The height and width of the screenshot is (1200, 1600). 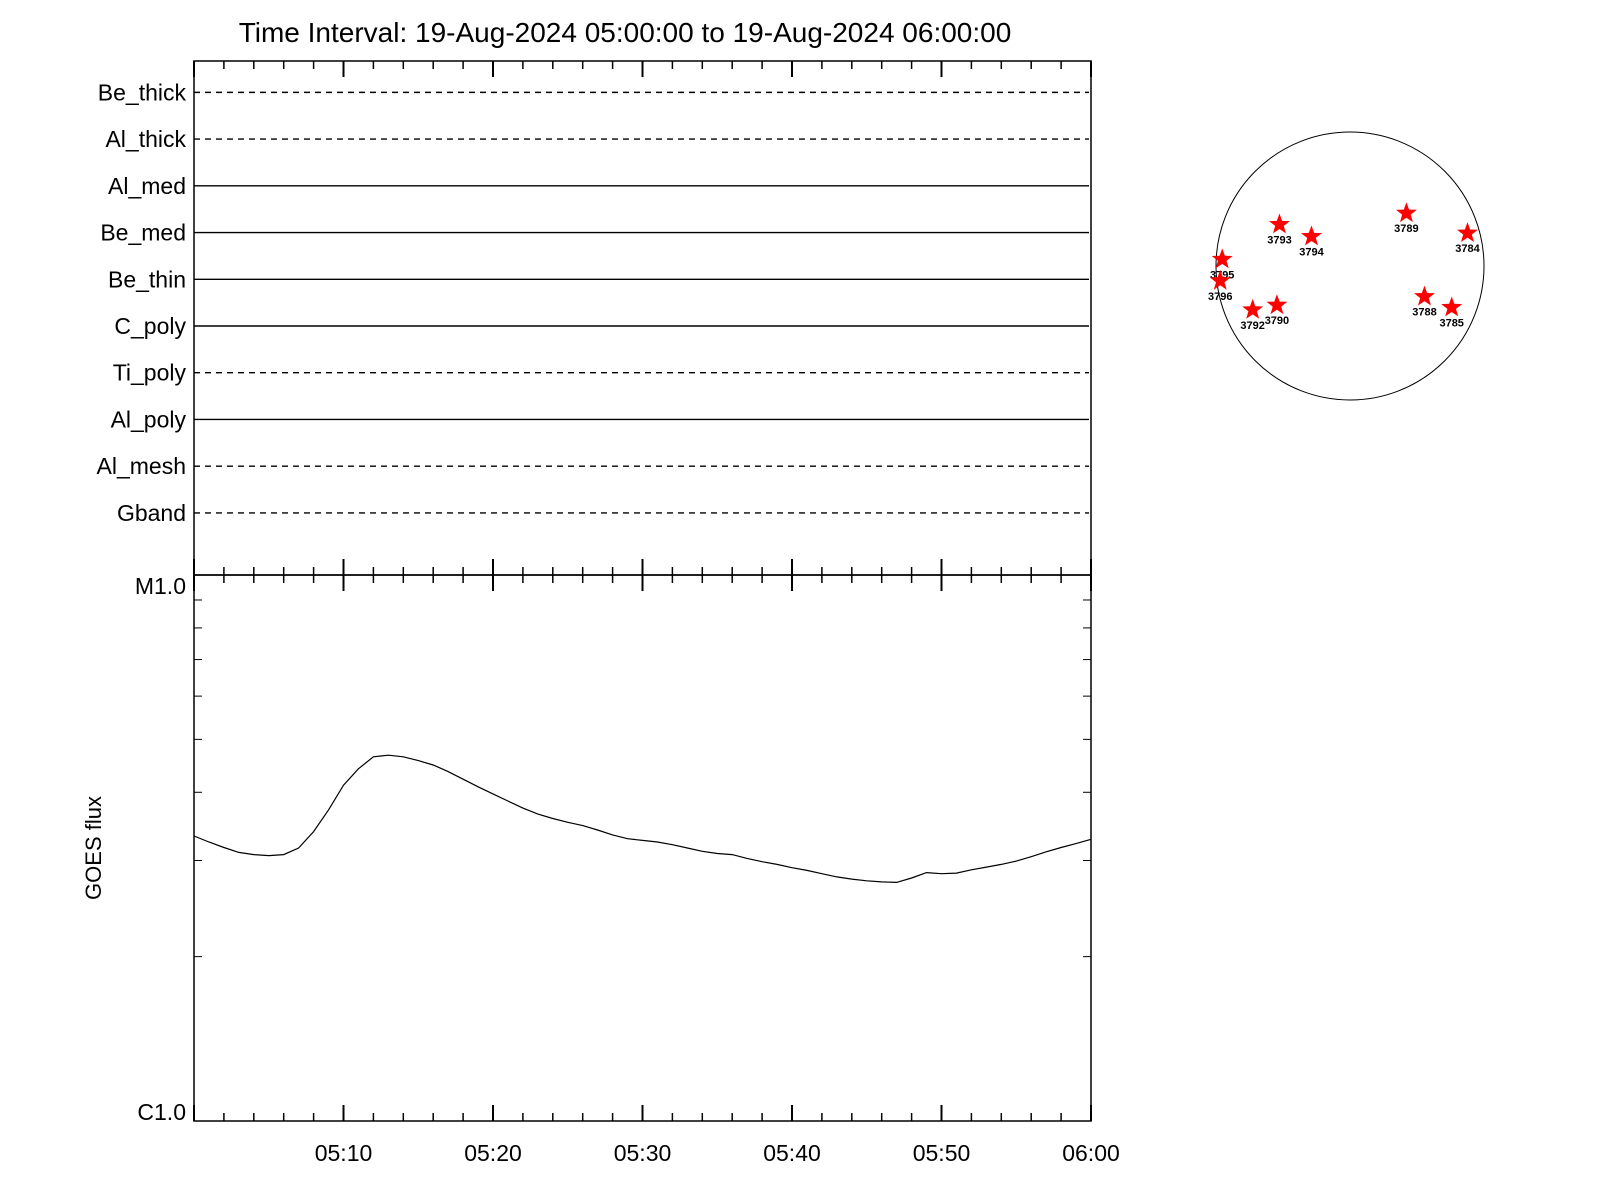 I want to click on goes-flux-line, so click(x=642, y=819).